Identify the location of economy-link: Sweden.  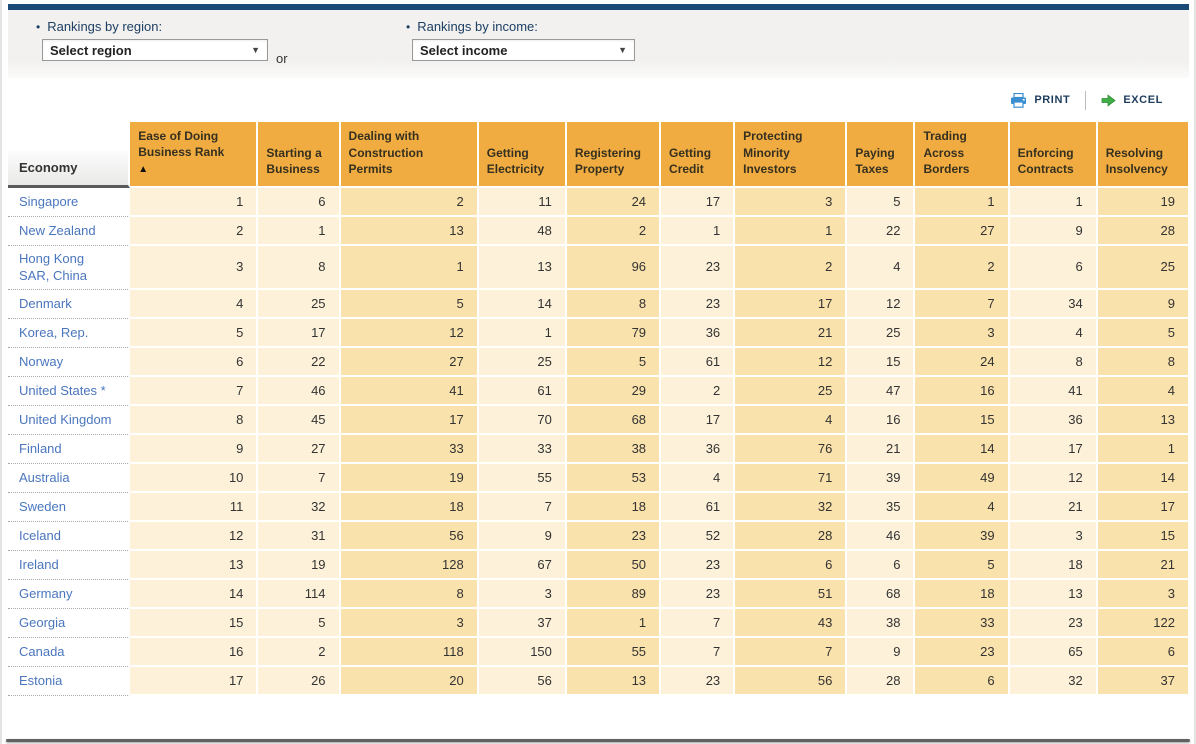
(42, 507).